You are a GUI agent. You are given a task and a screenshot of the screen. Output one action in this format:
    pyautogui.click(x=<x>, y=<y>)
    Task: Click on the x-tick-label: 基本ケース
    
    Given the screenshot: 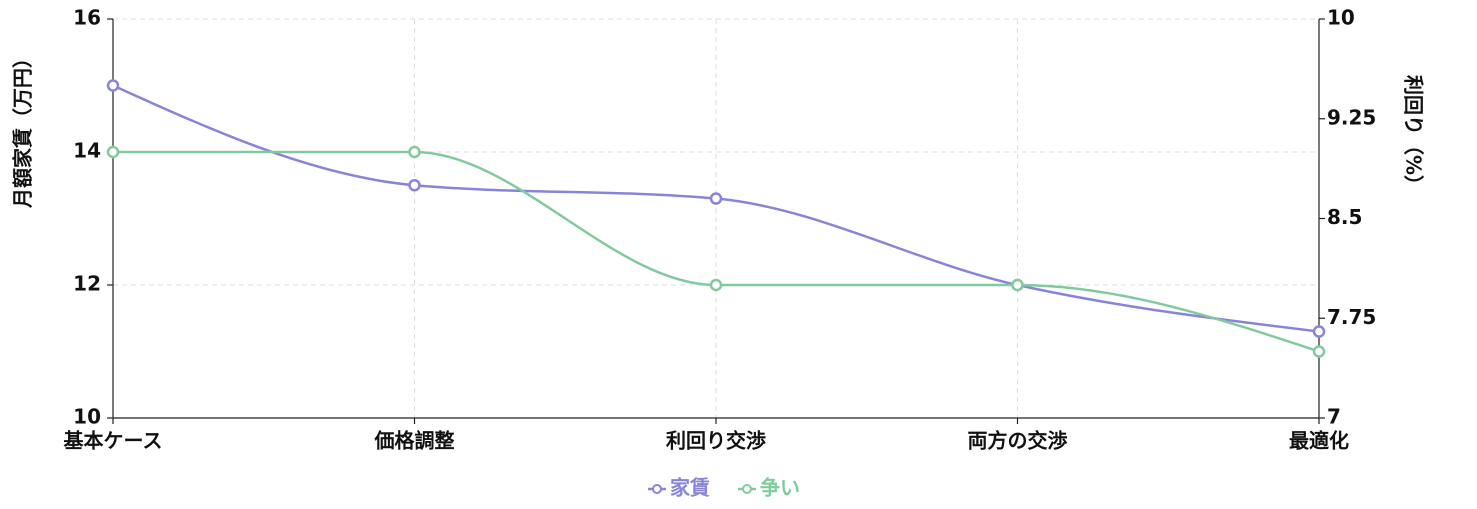 What is the action you would take?
    pyautogui.click(x=113, y=441)
    